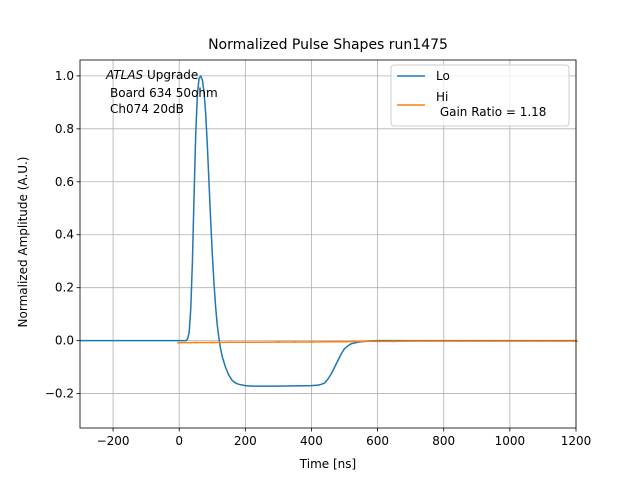 This screenshot has height=480, width=640. I want to click on annotation-line-1: ATLAS Upgrade, so click(151, 75).